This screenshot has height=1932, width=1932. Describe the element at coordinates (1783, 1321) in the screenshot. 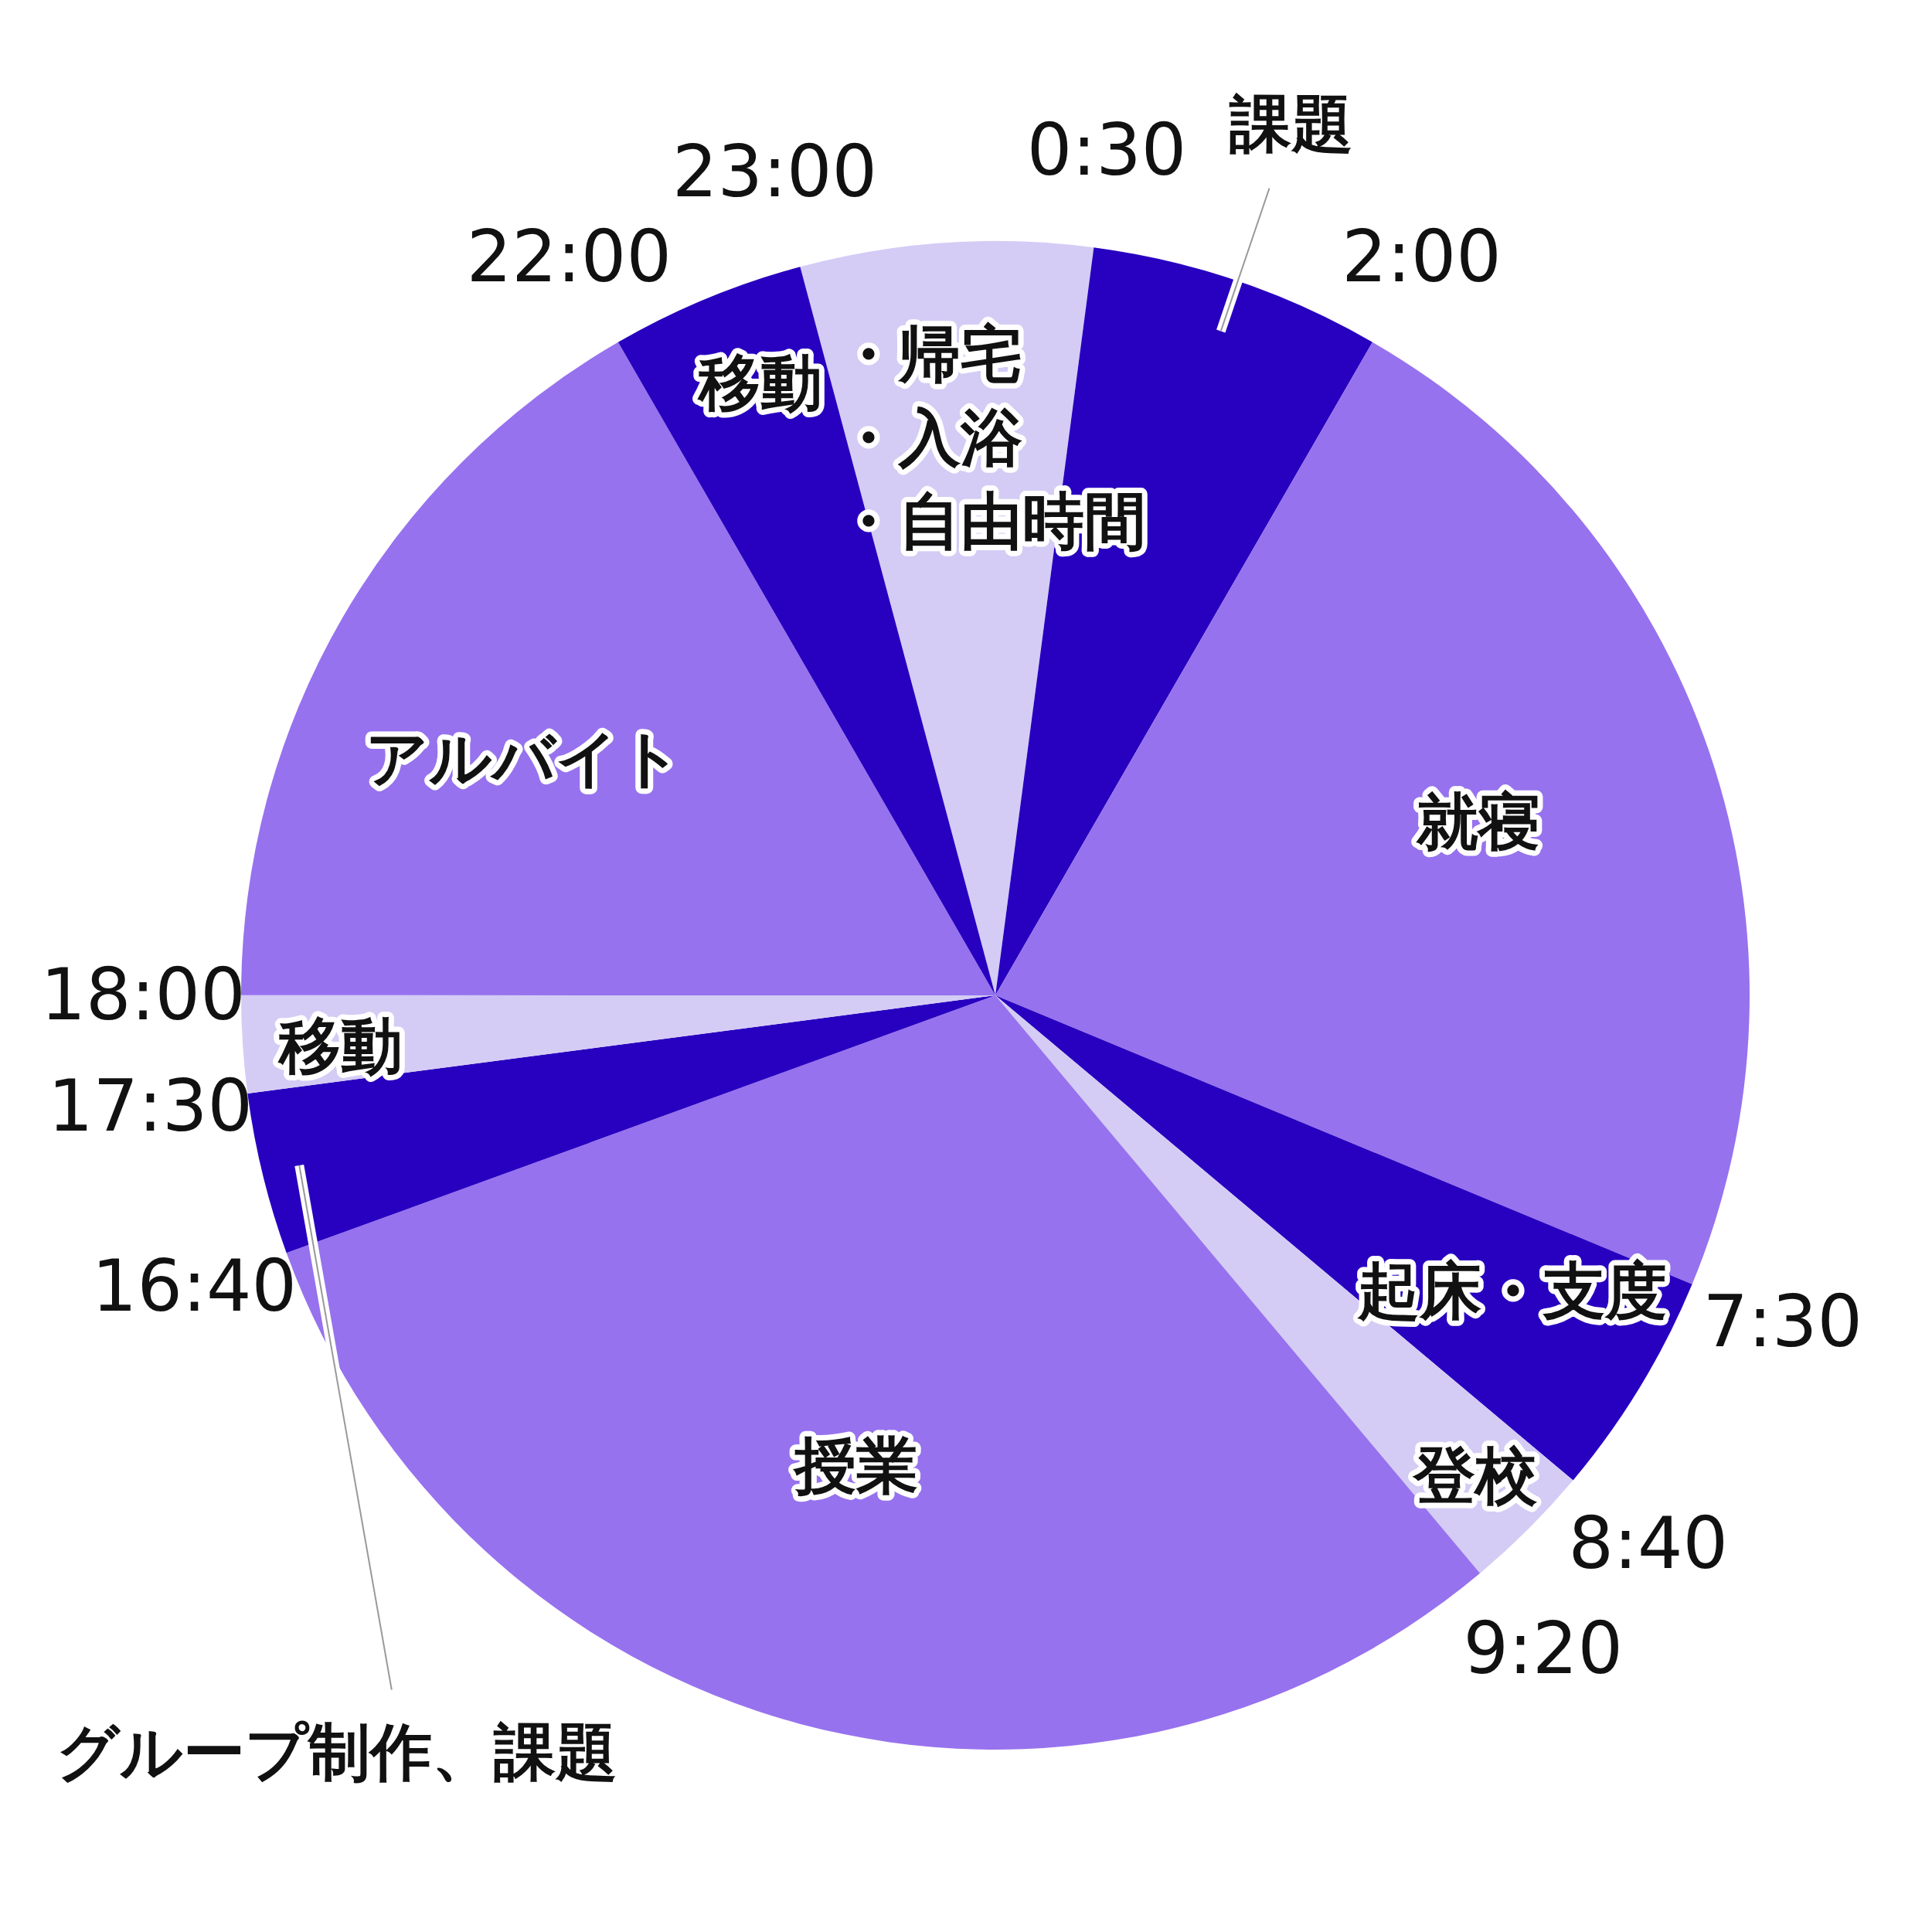

I see `text: 7:30` at that location.